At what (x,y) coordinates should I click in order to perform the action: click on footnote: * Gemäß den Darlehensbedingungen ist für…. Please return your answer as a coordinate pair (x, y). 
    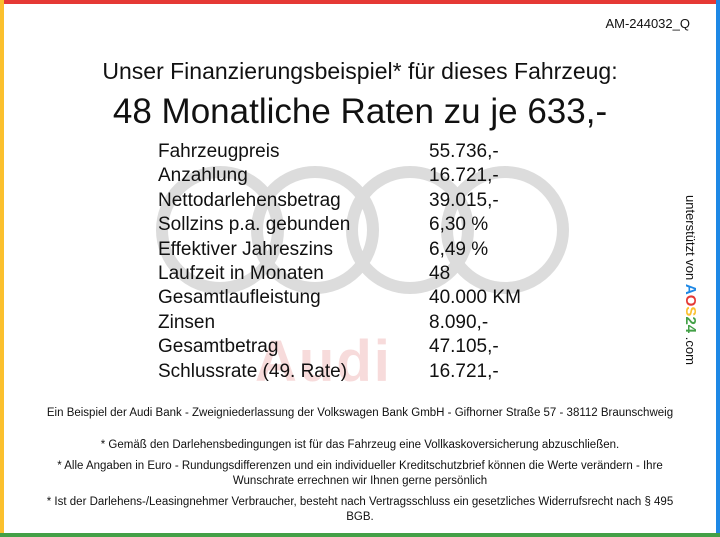
    Looking at the image, I should click on (360, 445).